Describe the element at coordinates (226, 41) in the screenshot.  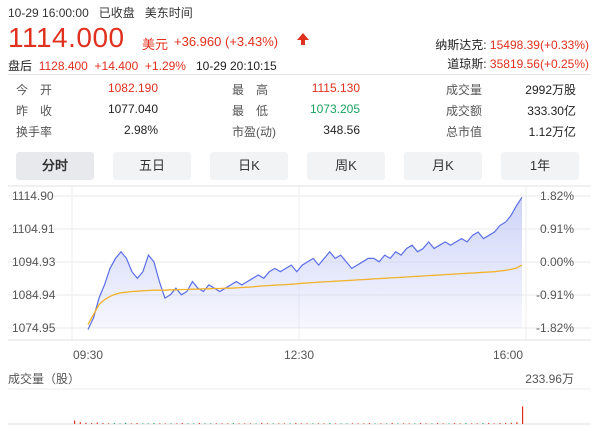
I see `price-change: +36.960 (+3.43%)` at that location.